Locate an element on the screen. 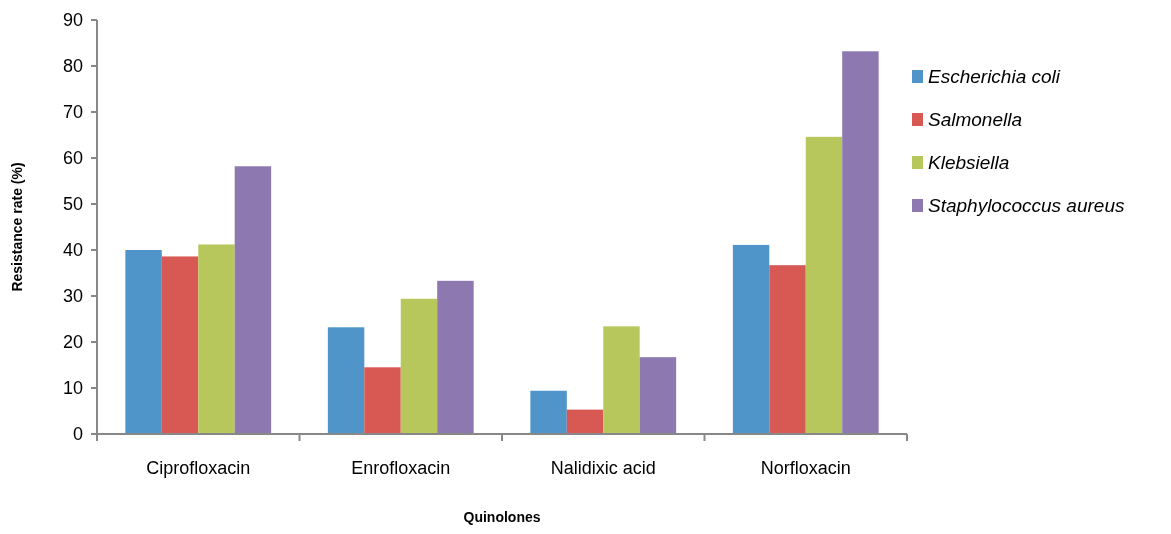 The image size is (1171, 534). y-tick-label: 30 is located at coordinates (72, 296).